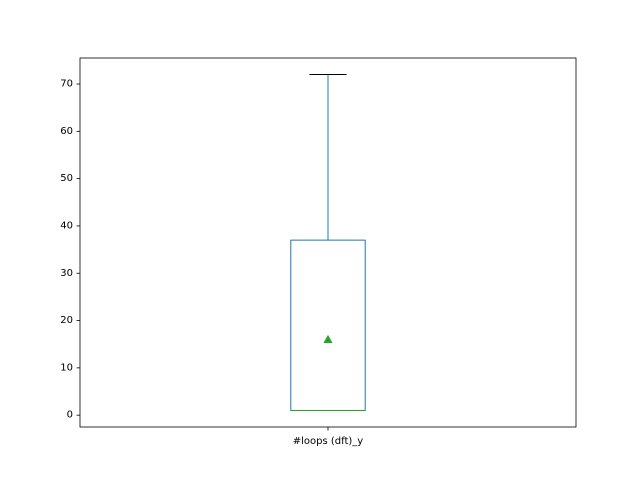 The width and height of the screenshot is (640, 480). I want to click on y-tick-label: 0, so click(70, 415).